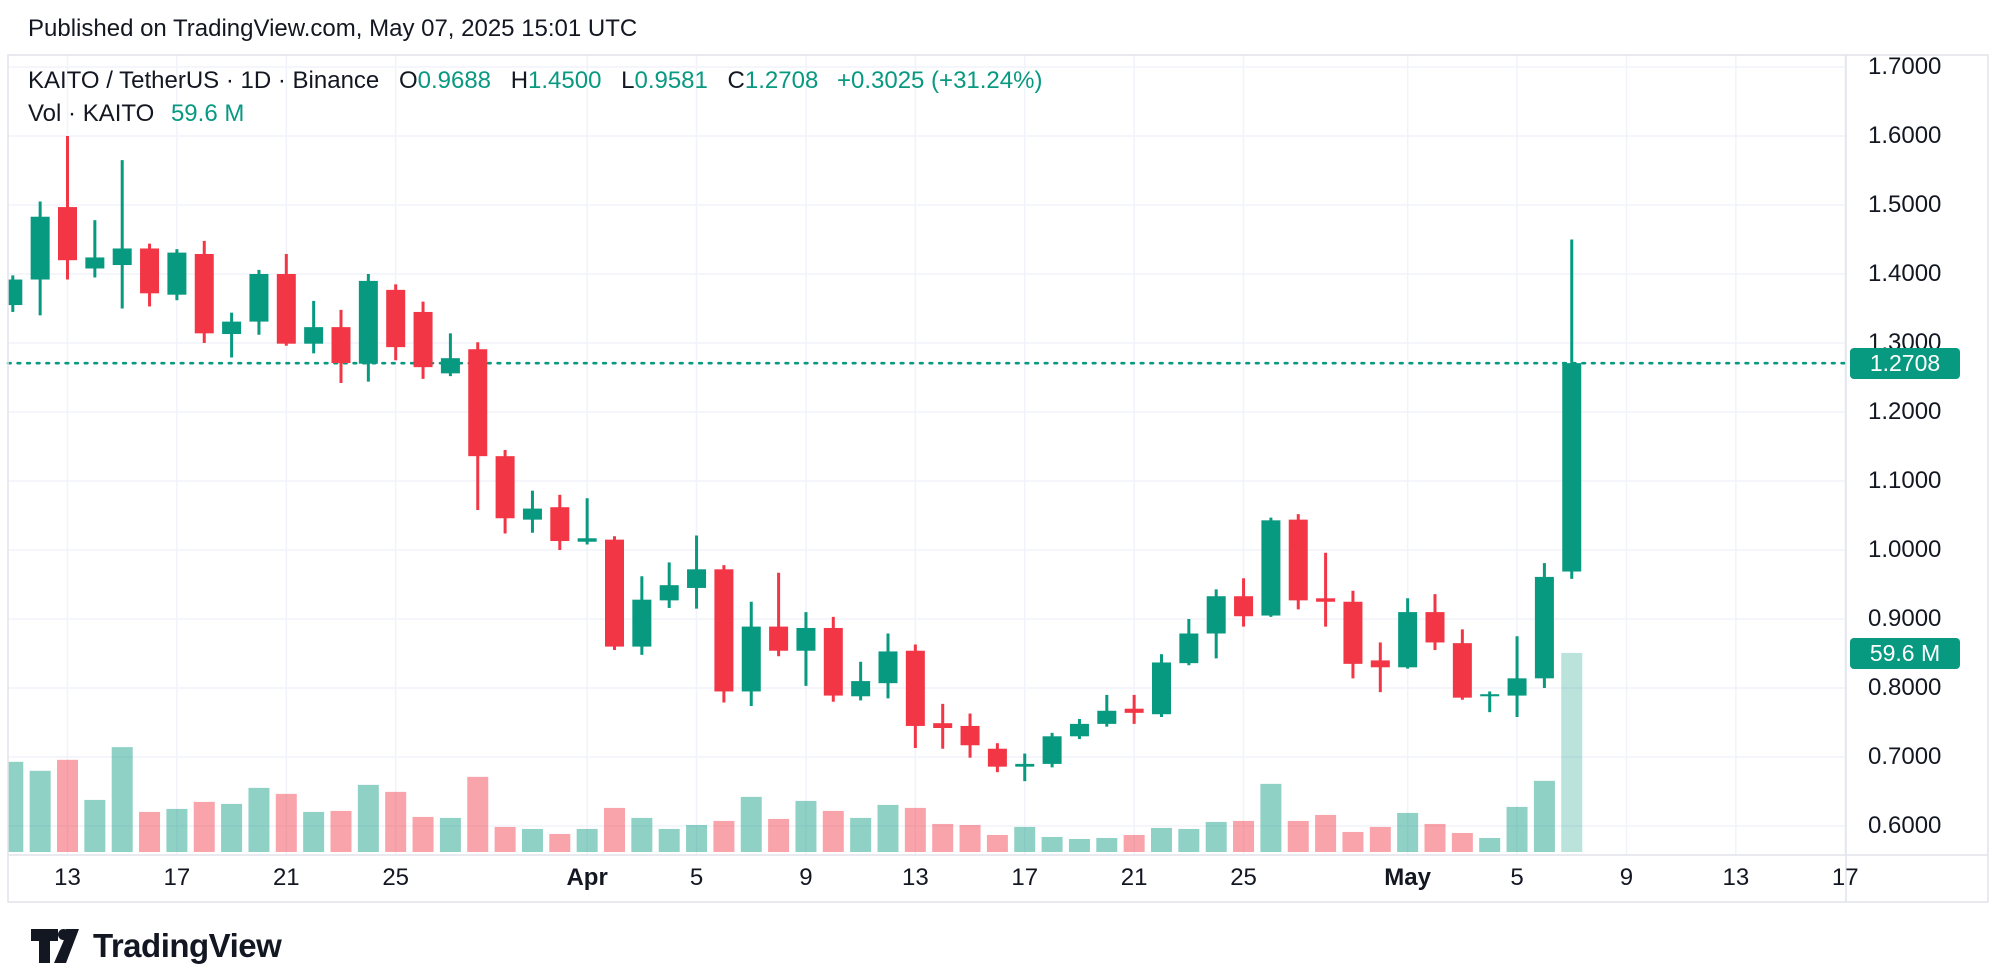 The height and width of the screenshot is (978, 1996). I want to click on tradingview-logo: TradingView, so click(156, 946).